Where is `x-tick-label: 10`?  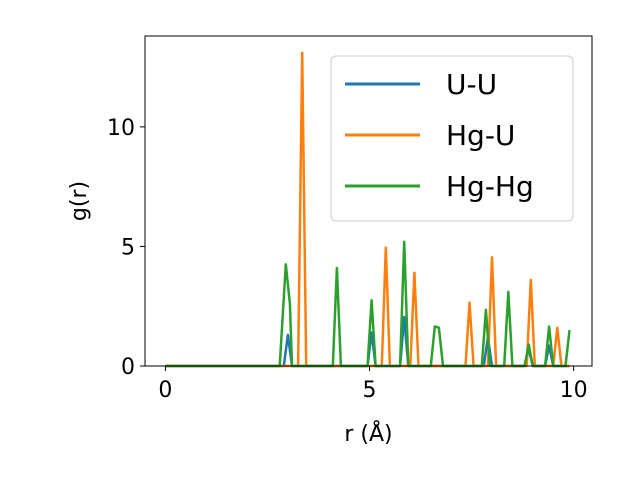
x-tick-label: 10 is located at coordinates (574, 390).